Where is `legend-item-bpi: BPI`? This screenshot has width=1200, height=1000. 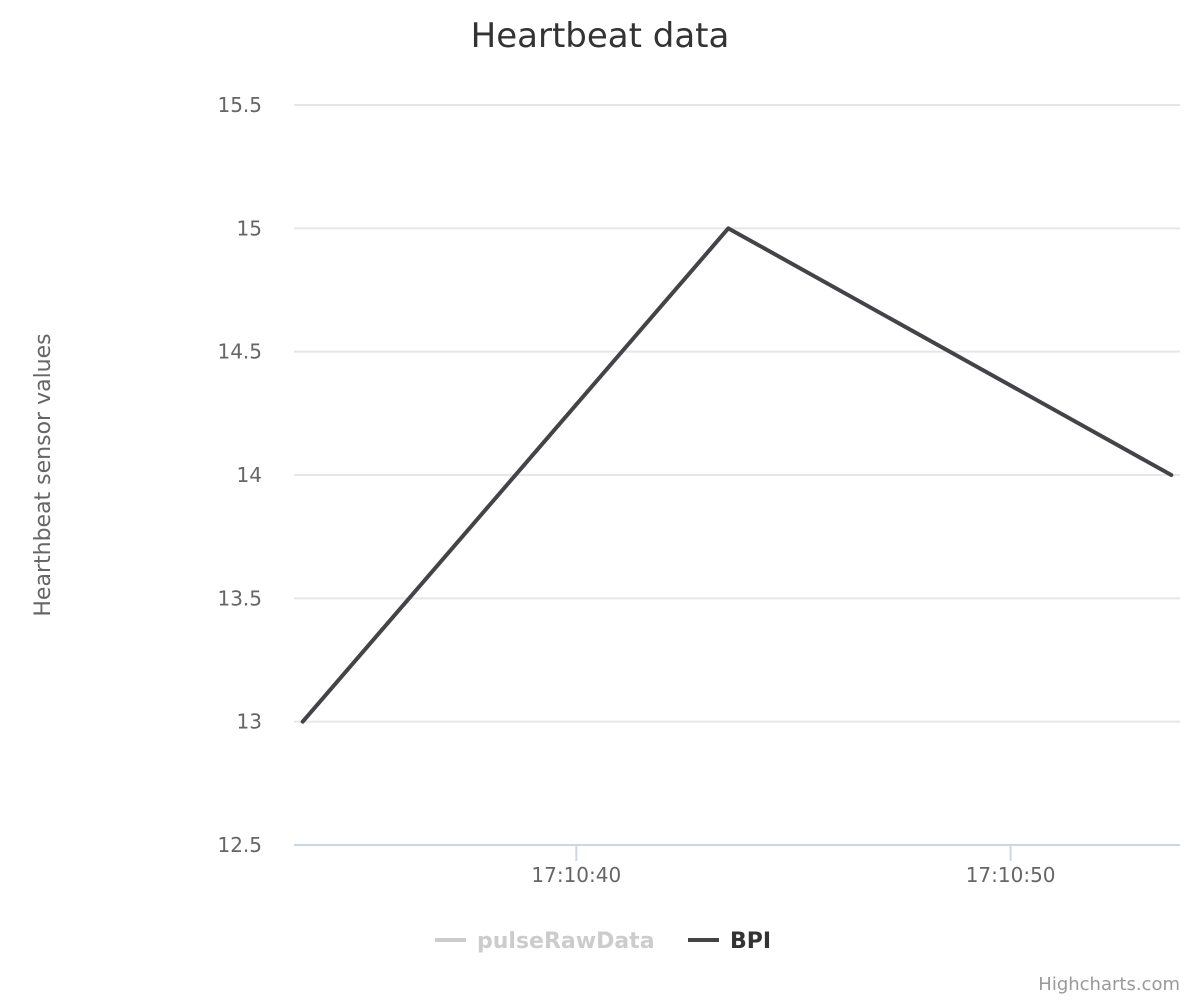
legend-item-bpi: BPI is located at coordinates (729, 941).